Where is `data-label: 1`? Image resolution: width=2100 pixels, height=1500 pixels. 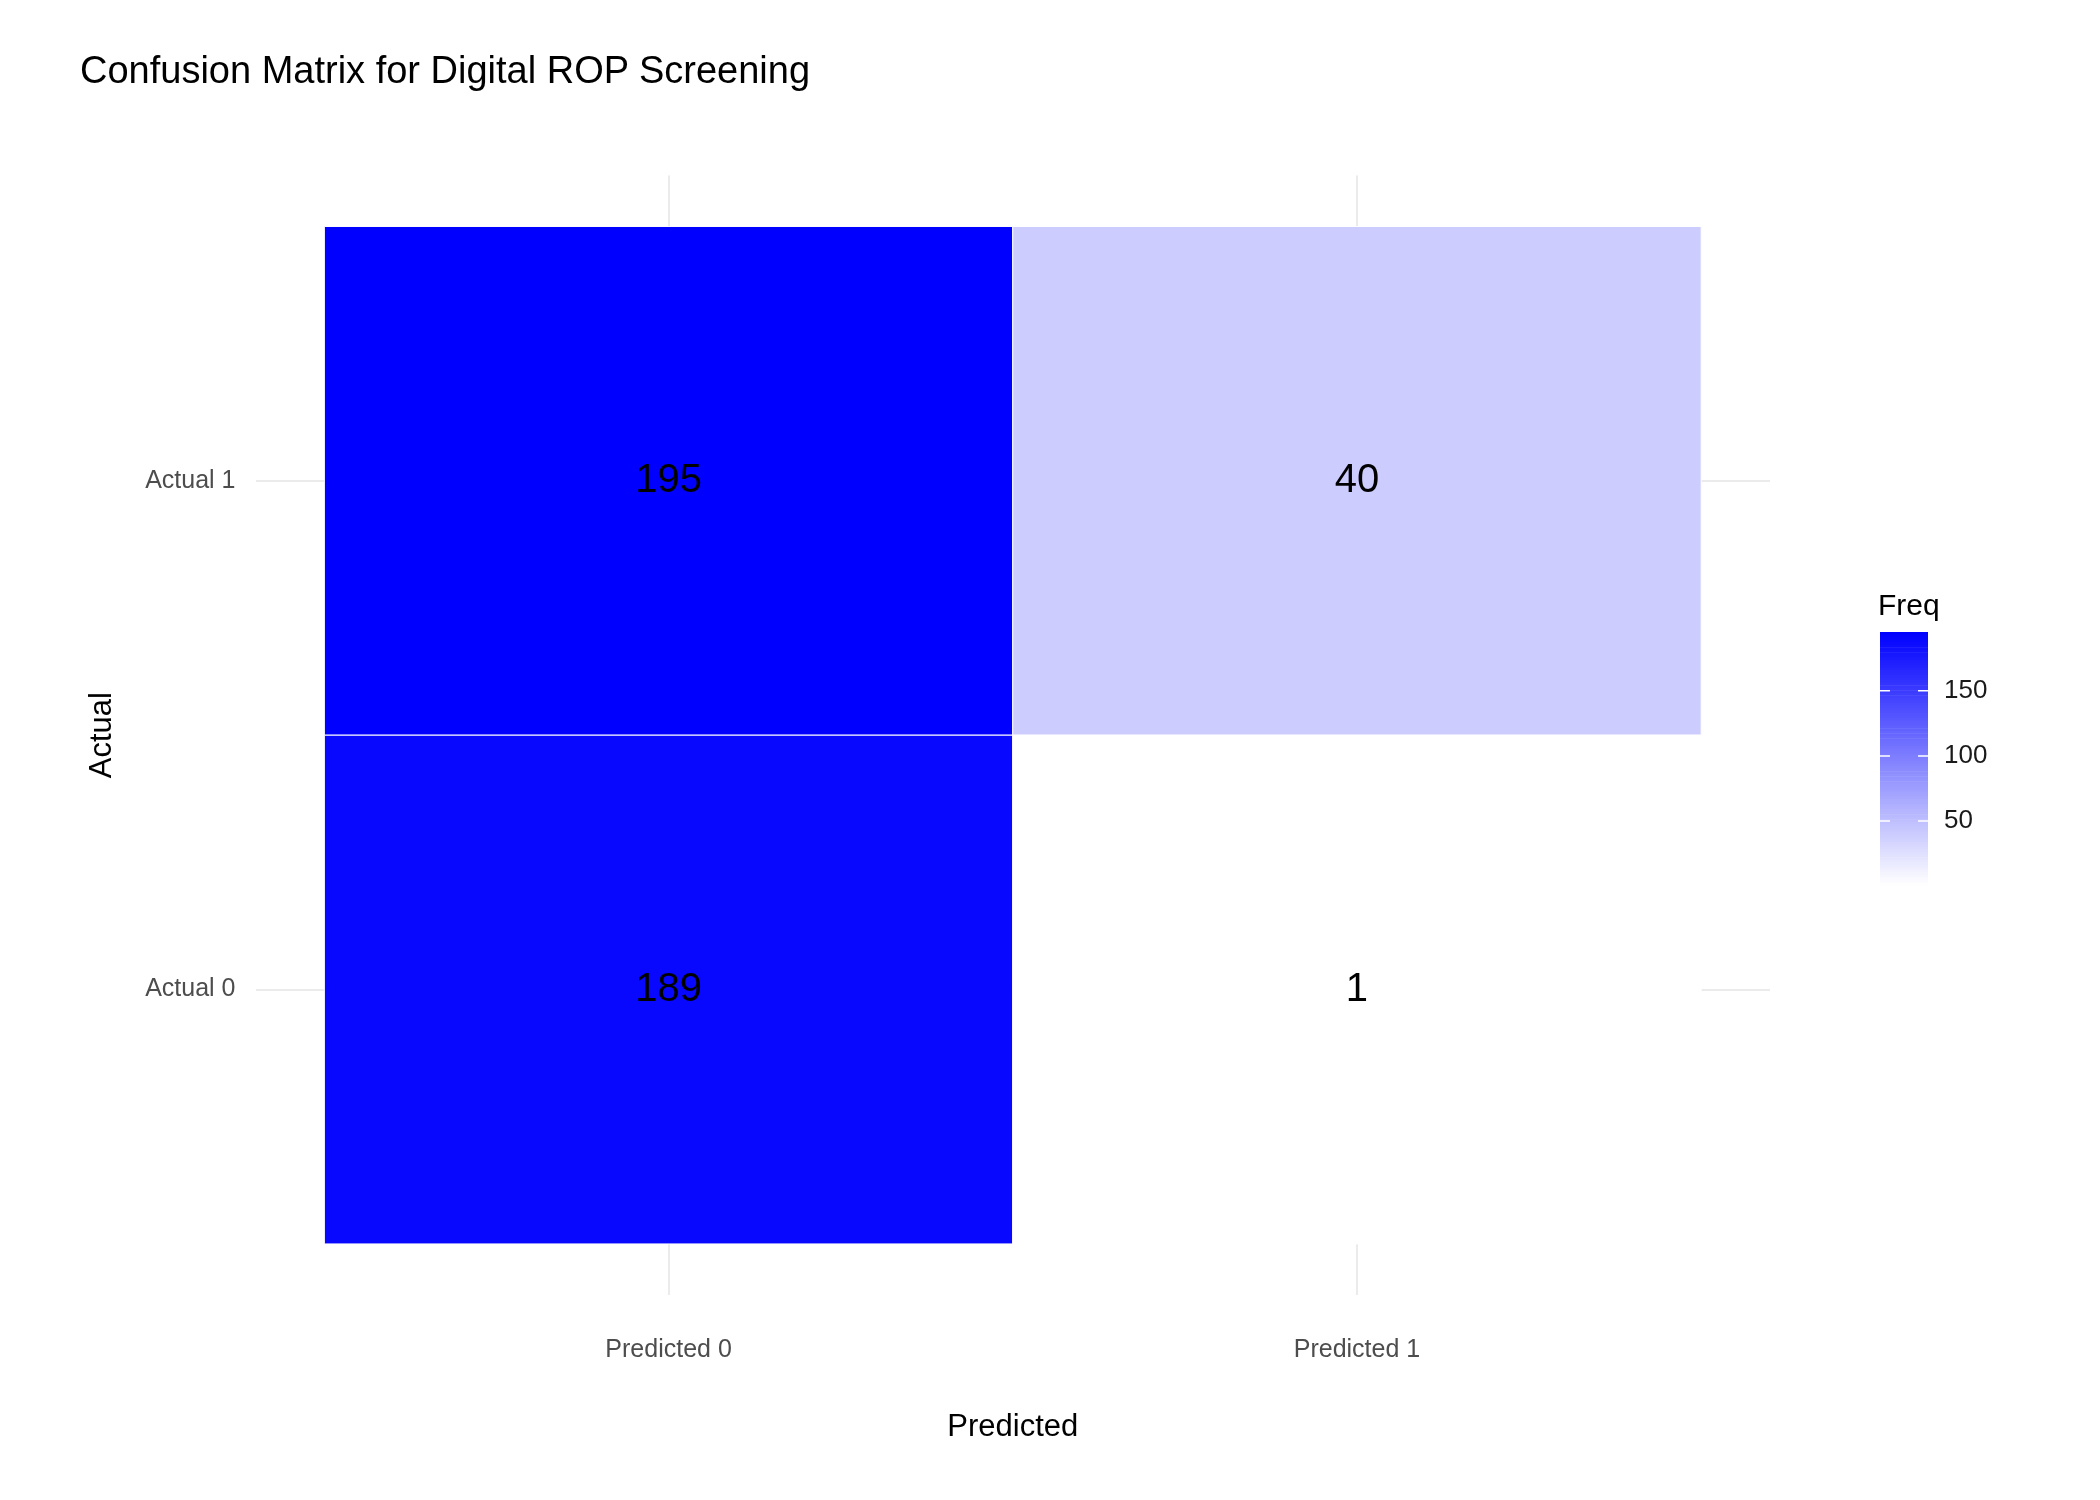
data-label: 1 is located at coordinates (1357, 986).